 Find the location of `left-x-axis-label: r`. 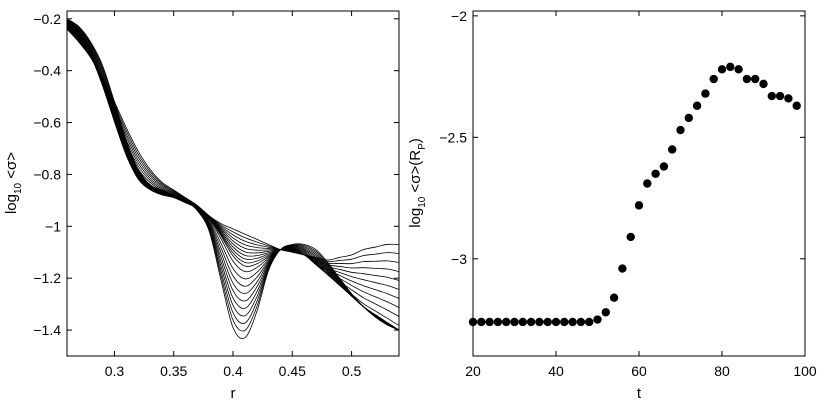

left-x-axis-label: r is located at coordinates (233, 393).